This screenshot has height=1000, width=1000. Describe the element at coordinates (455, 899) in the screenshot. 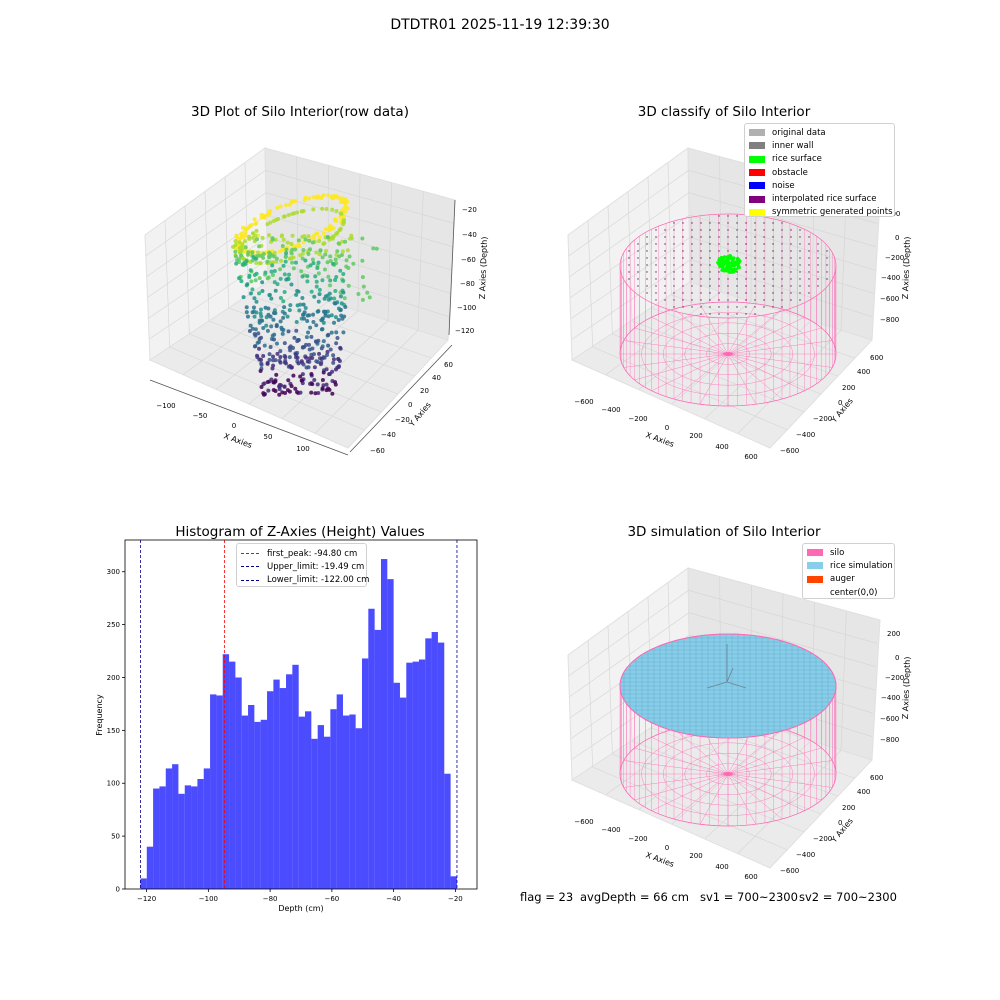

I see `x-tick-label: −20` at that location.